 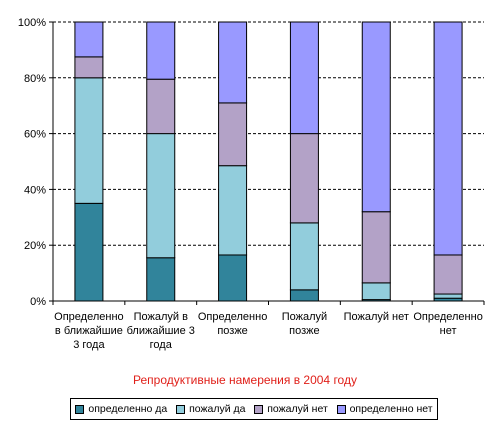 What do you see at coordinates (304, 324) in the screenshot?
I see `x-category-label: Пожалуй позже` at bounding box center [304, 324].